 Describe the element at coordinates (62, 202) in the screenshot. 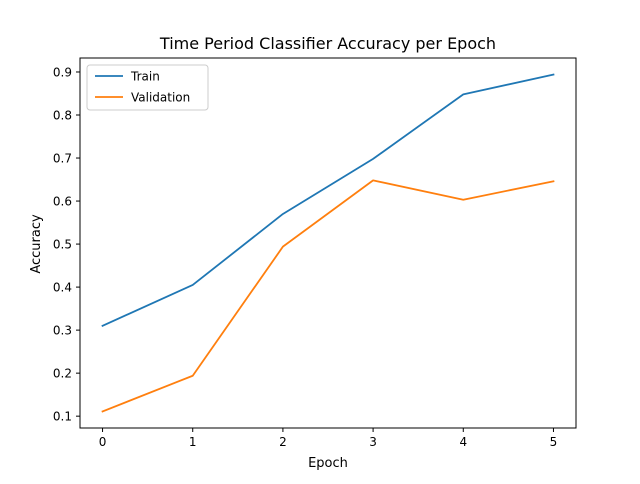

I see `y-tick-label: 0.6` at that location.